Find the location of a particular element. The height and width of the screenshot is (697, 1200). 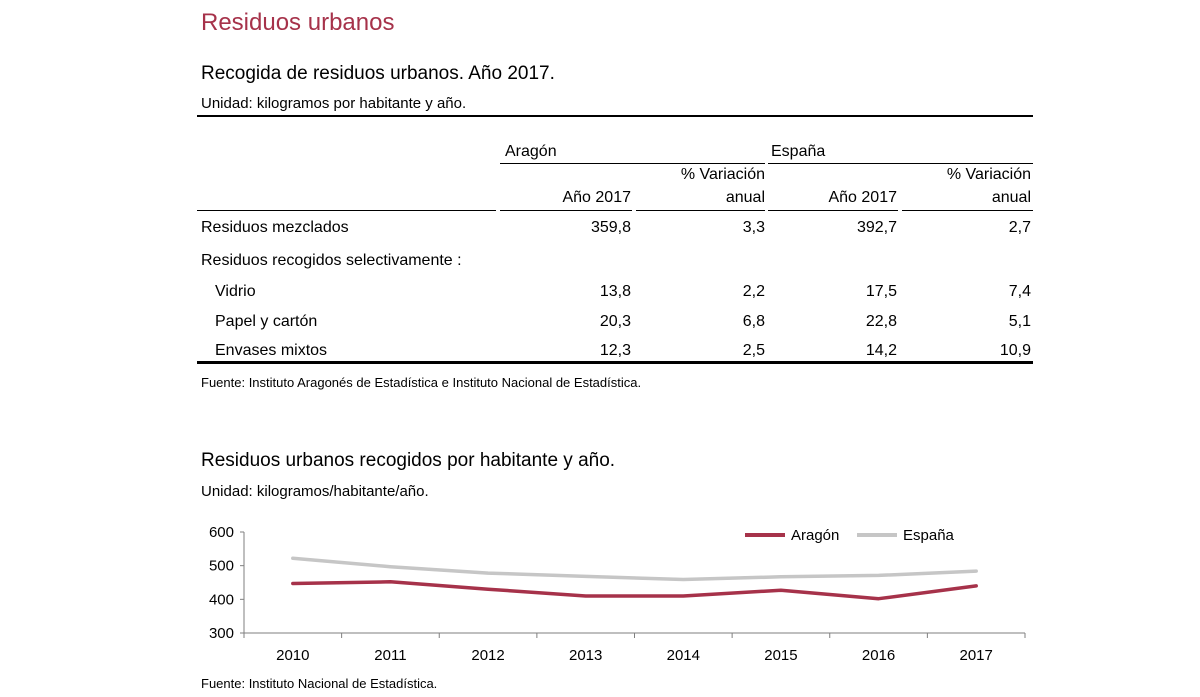

group-rule-espana is located at coordinates (900, 163).